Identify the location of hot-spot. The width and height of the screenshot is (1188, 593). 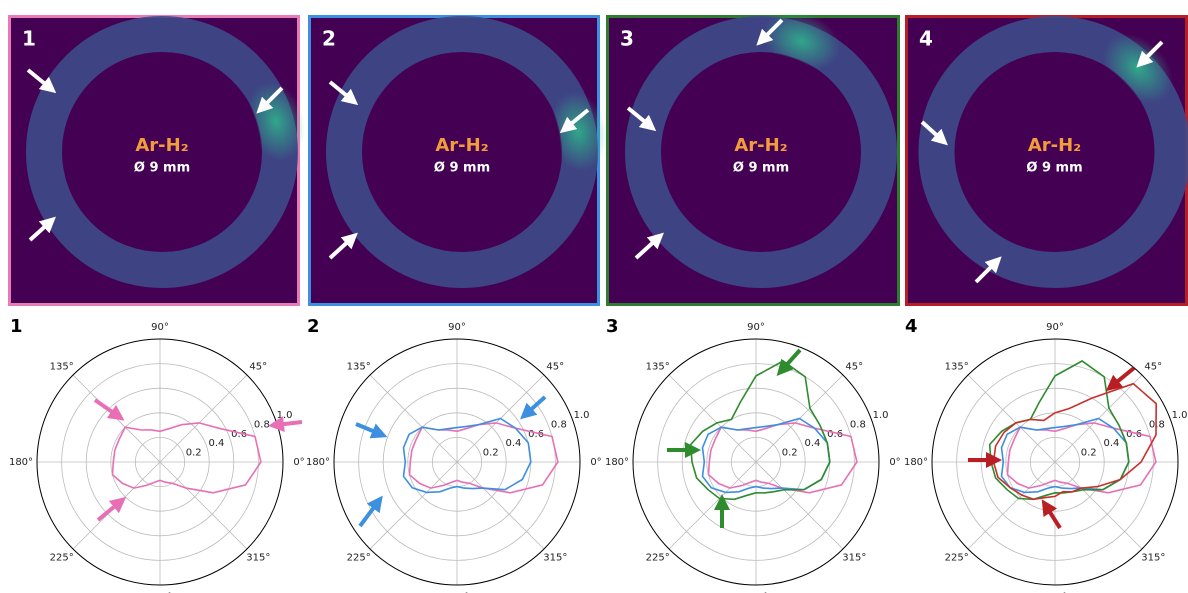
(578, 131).